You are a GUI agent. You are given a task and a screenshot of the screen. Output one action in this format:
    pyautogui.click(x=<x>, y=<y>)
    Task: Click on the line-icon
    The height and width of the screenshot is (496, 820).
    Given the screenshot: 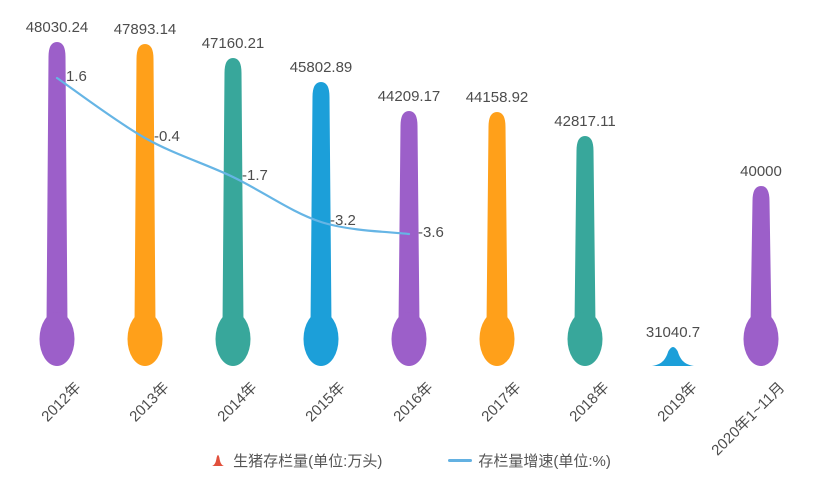 What is the action you would take?
    pyautogui.click(x=460, y=460)
    